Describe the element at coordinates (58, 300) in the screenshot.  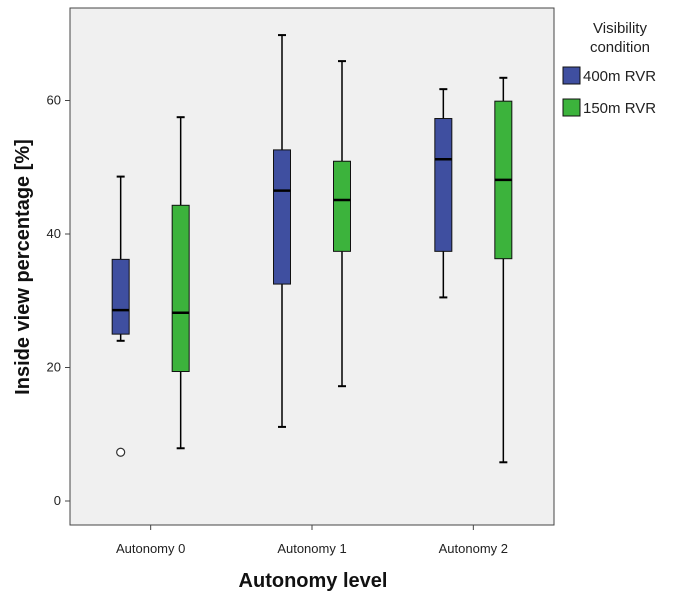
I see `y-axis: 0 20 40 60` at that location.